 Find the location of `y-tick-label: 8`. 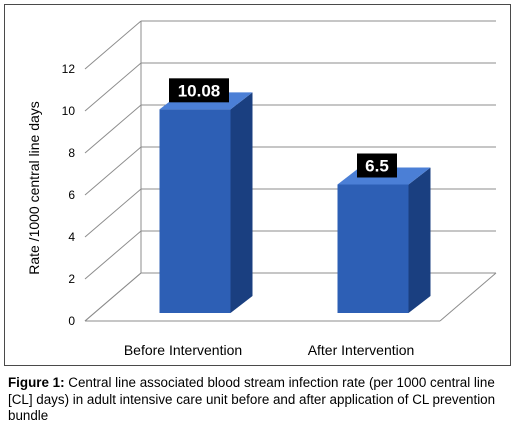

y-tick-label: 8 is located at coordinates (71, 153).